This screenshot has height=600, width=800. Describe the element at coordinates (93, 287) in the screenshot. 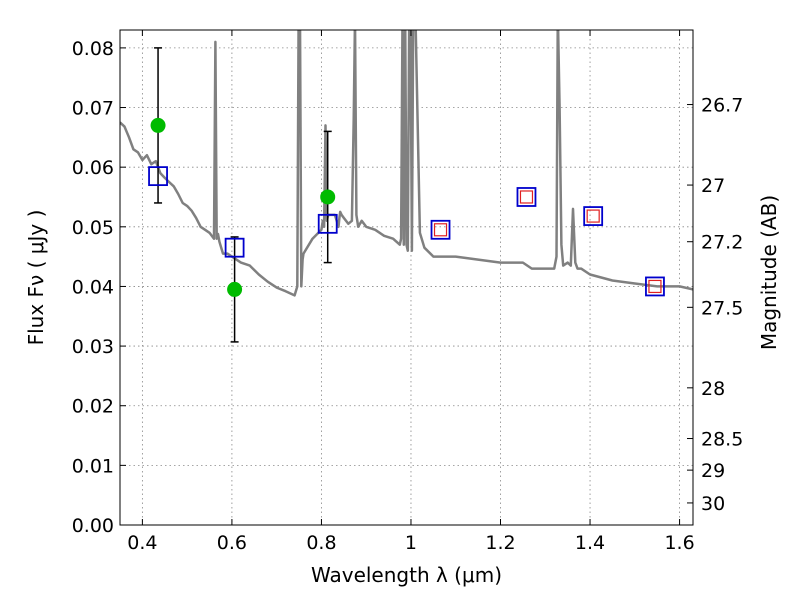

I see `y-tick-label: 0.04` at that location.